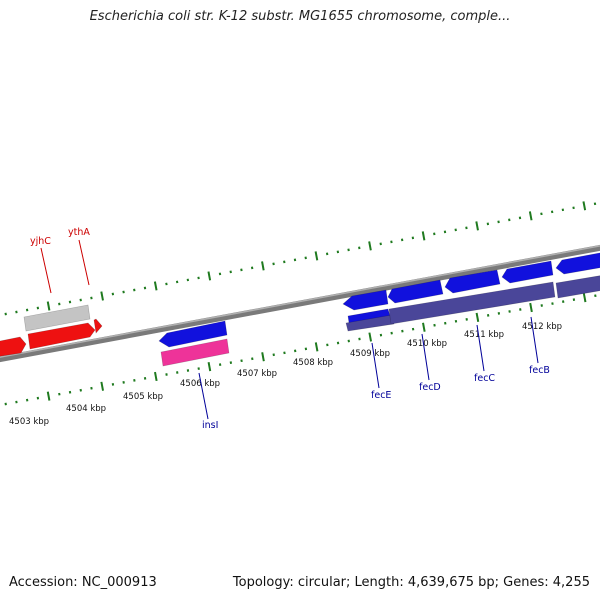 The width and height of the screenshot is (600, 600). Describe the element at coordinates (484, 335) in the screenshot. I see `kbp-label: 4511 kbp` at that location.